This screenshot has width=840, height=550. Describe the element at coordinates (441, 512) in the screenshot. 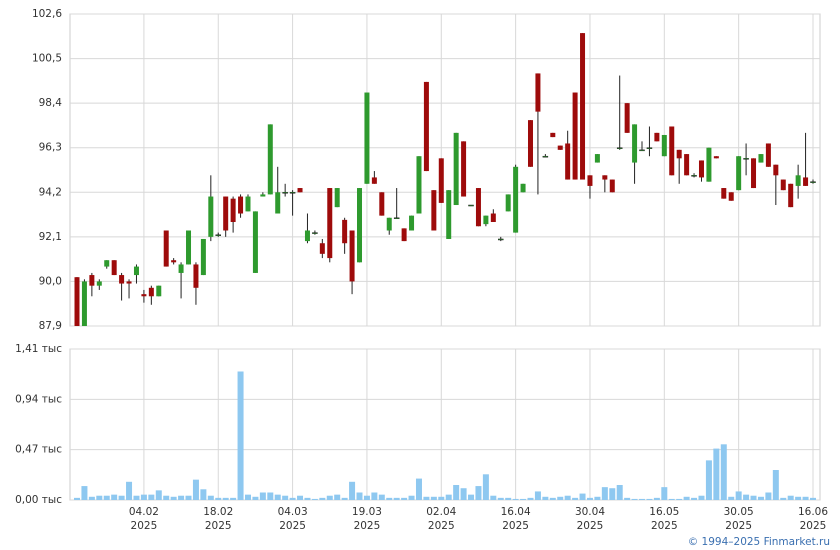

I see `x-tick-label: 02.04` at that location.